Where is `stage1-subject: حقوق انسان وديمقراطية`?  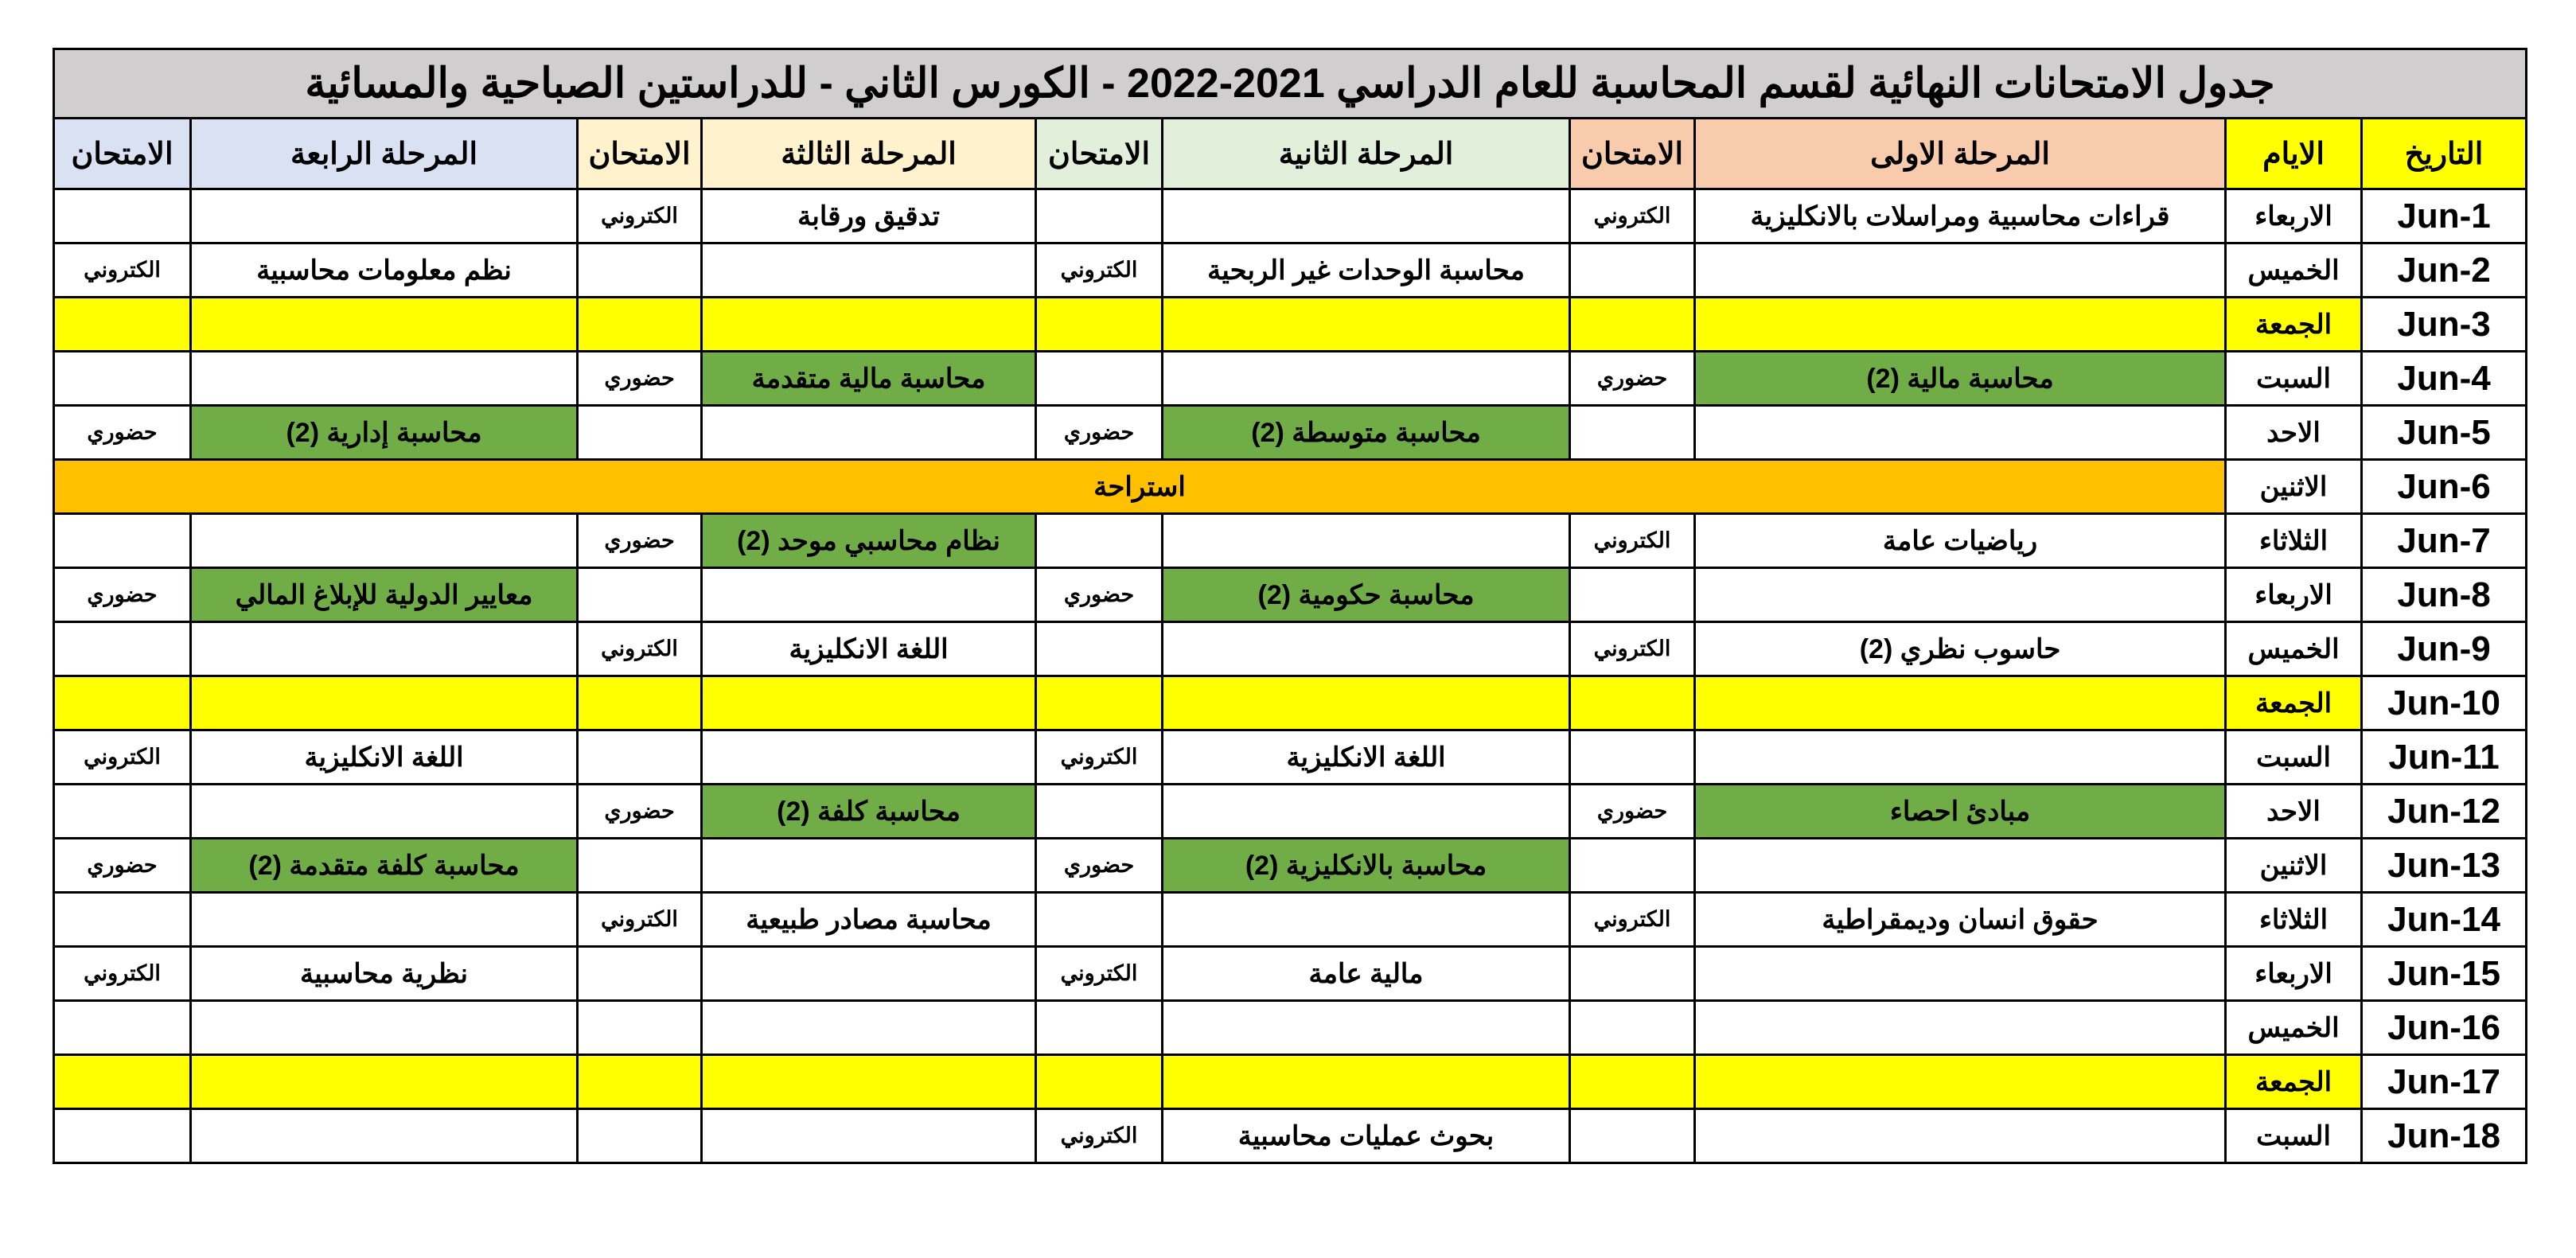
stage1-subject: حقوق انسان وديمقراطية is located at coordinates (1960, 919).